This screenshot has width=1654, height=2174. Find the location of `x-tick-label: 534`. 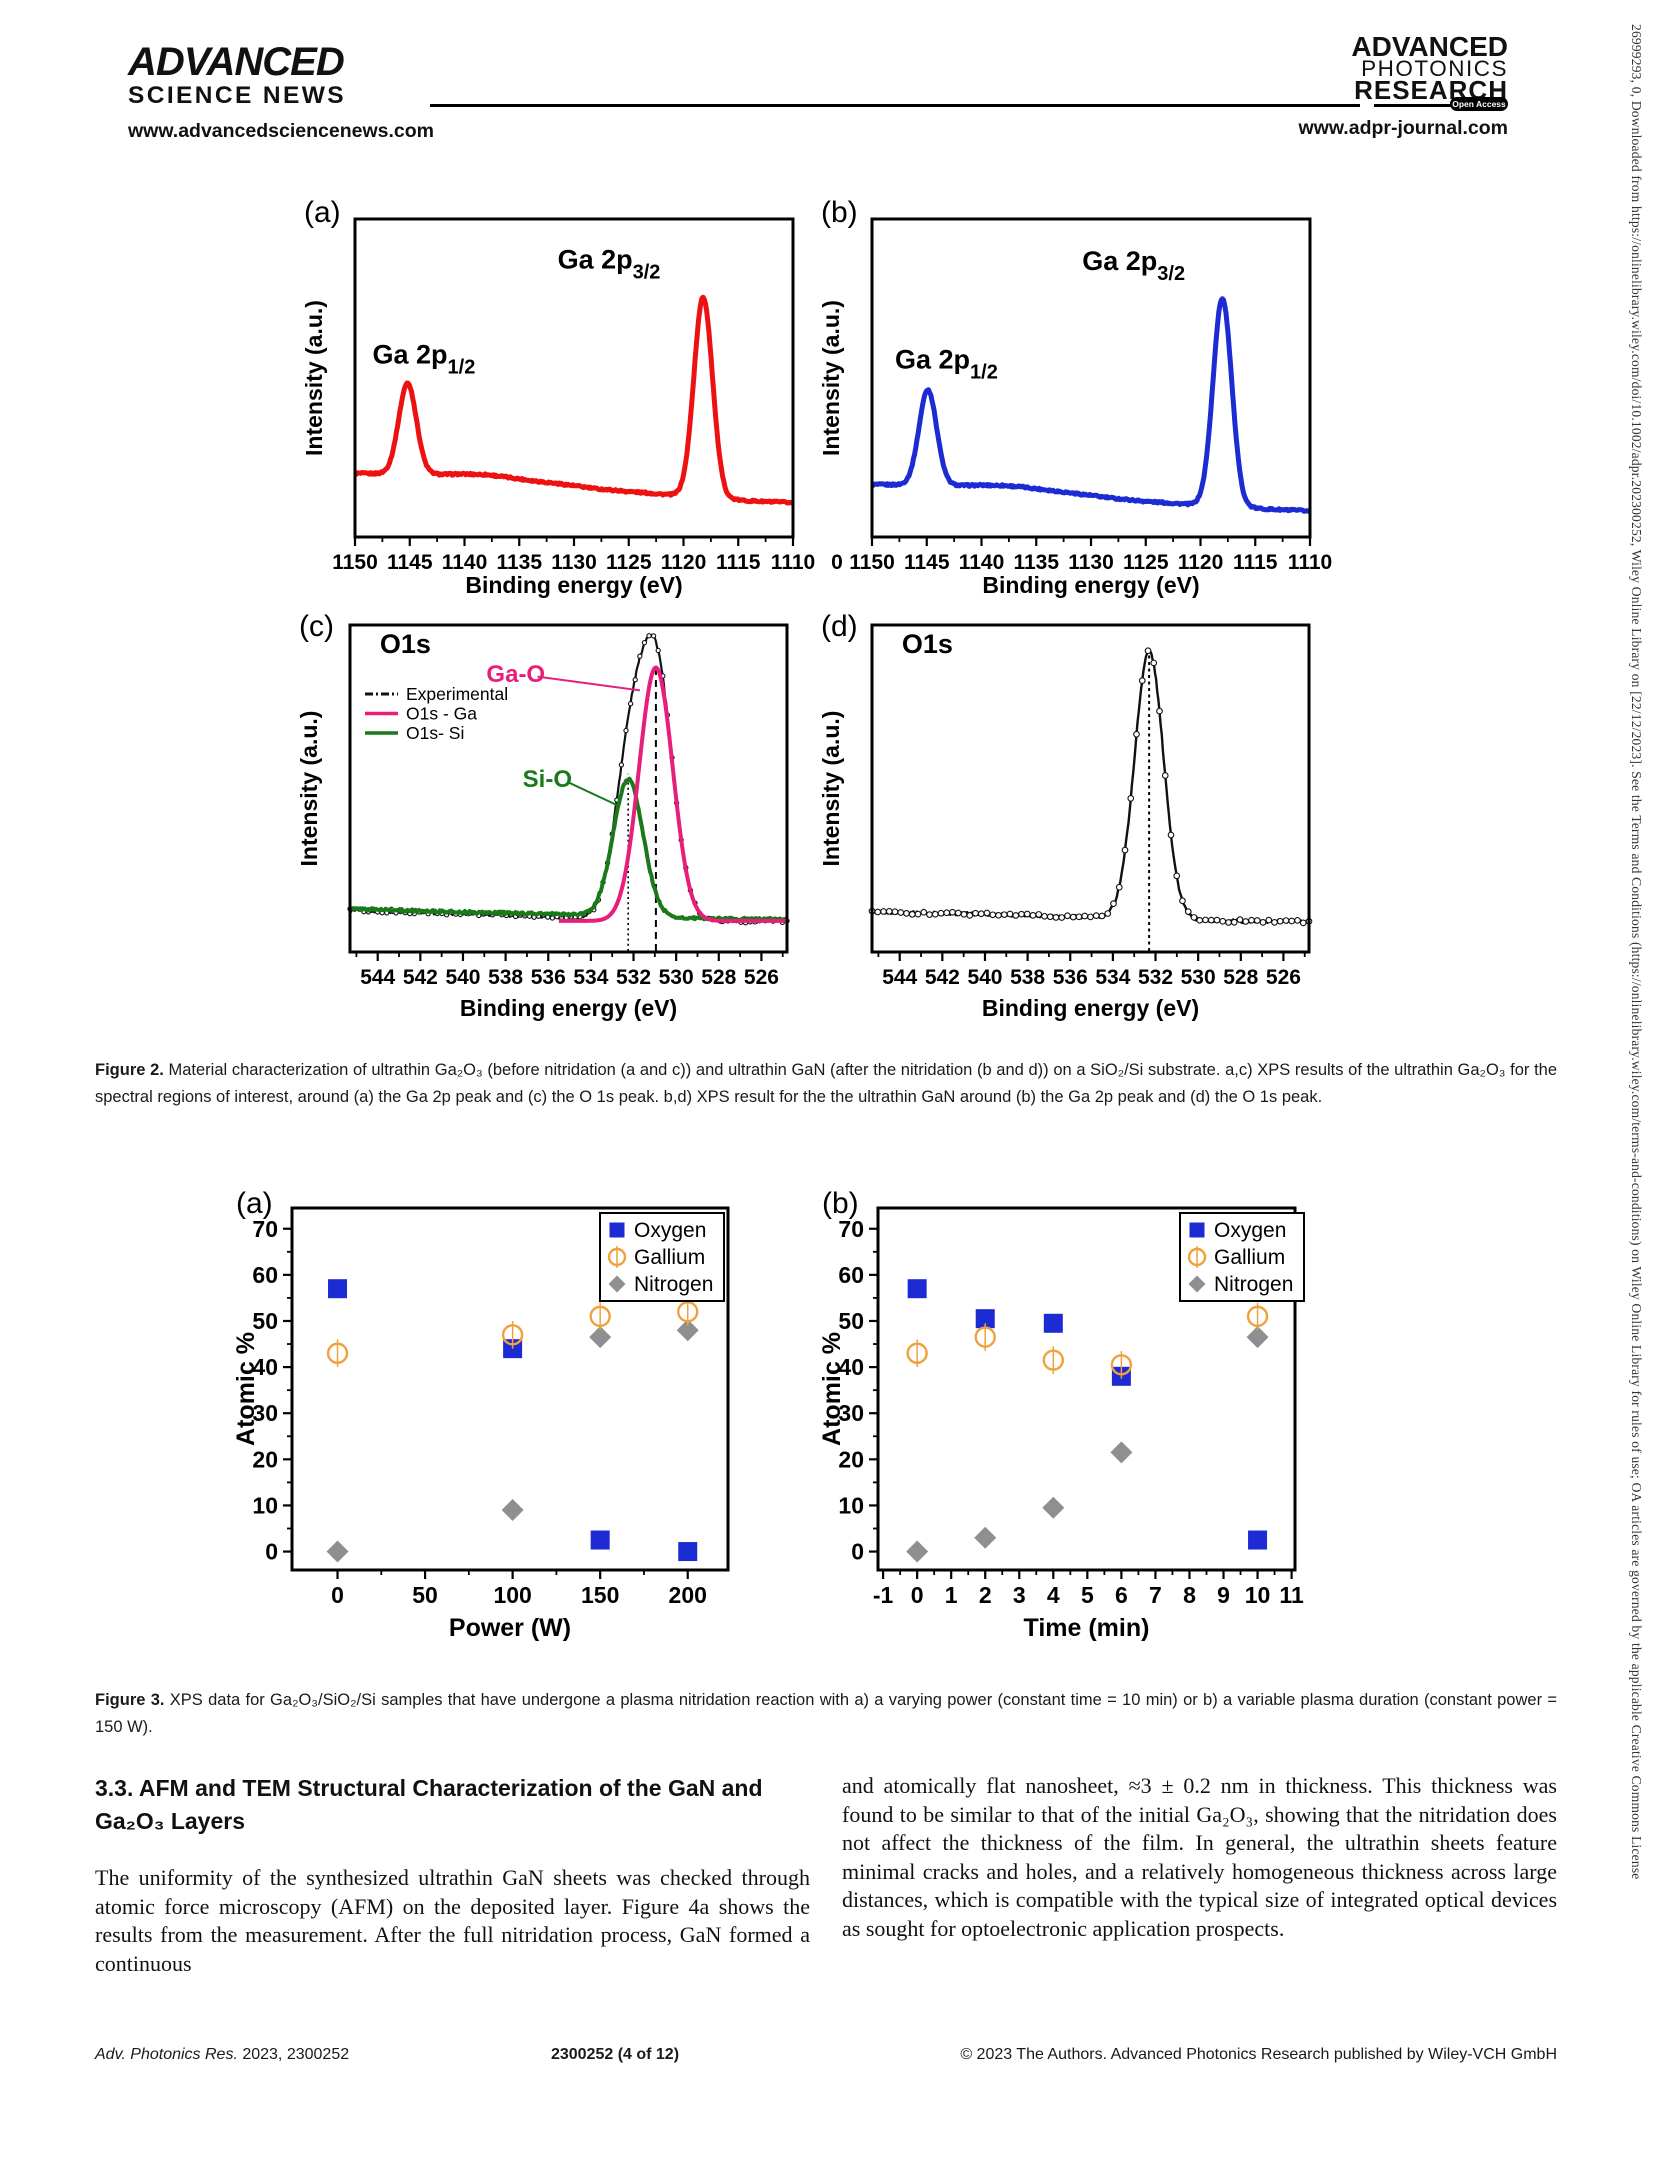

x-tick-label: 534 is located at coordinates (1112, 977).